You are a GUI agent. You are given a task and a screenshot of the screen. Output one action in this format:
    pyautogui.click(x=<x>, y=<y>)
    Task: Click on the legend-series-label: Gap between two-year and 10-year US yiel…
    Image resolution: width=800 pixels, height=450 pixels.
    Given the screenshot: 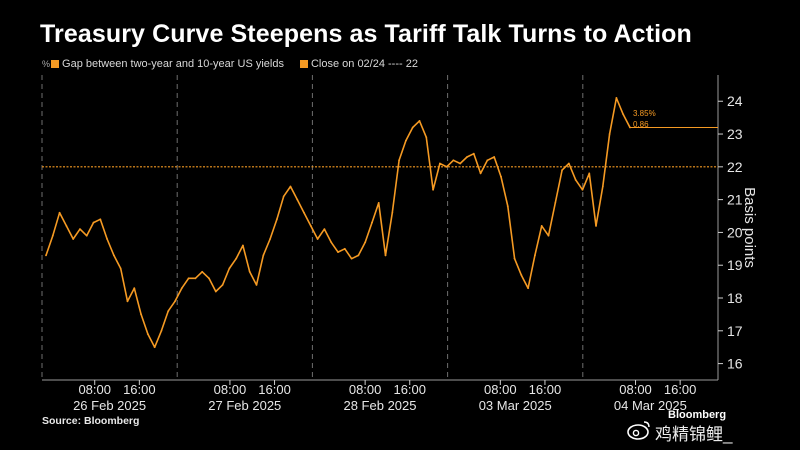 What is the action you would take?
    pyautogui.click(x=173, y=64)
    